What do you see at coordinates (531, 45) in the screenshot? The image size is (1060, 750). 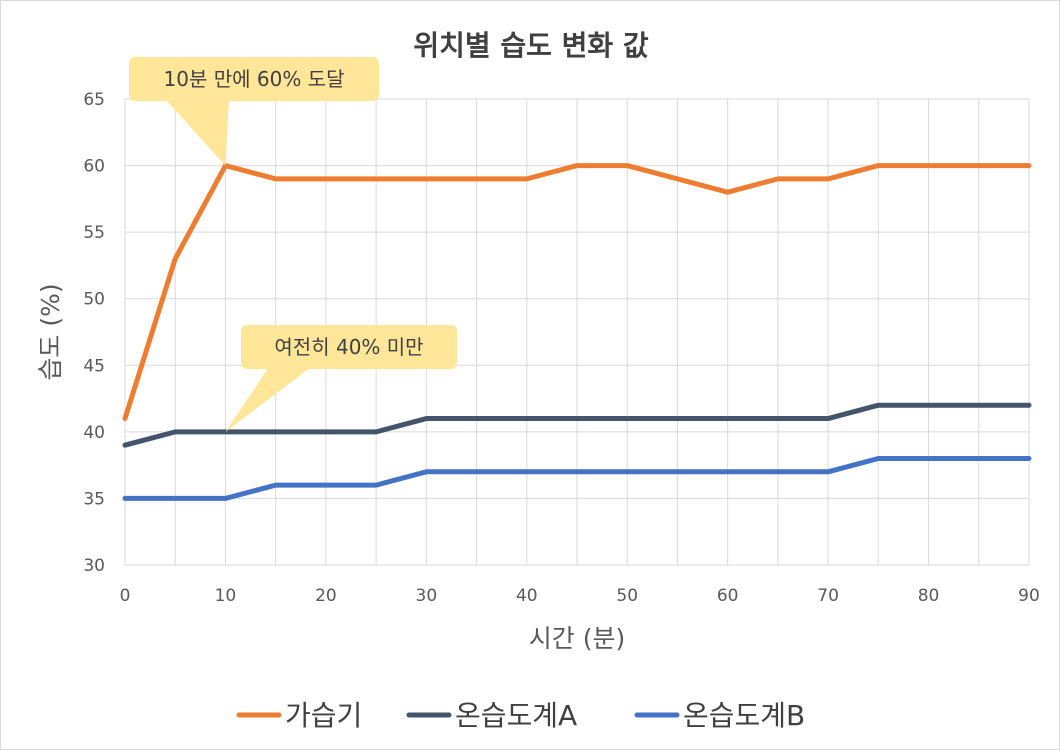 I see `chart-title: 위치별 습도 변화 값` at bounding box center [531, 45].